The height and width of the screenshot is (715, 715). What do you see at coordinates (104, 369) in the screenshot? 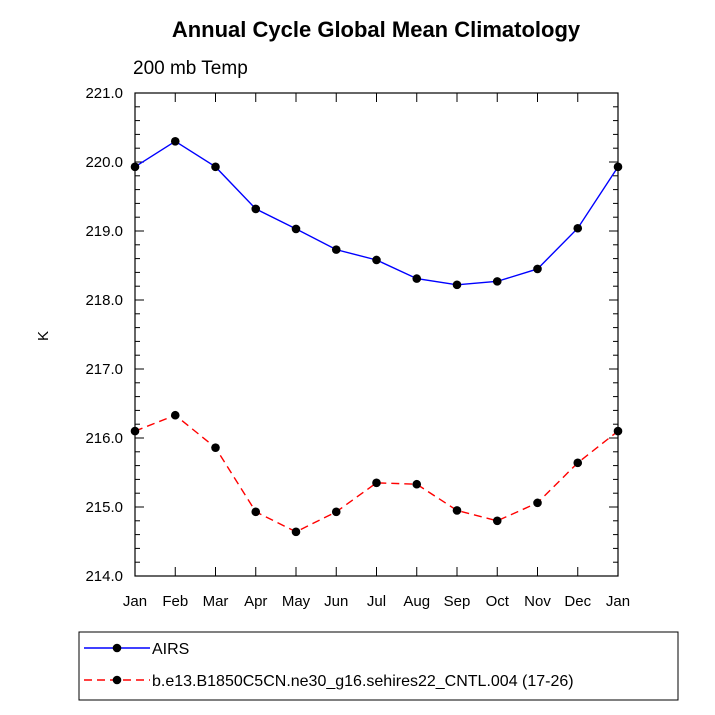
I see `y-tick-label: 217.0` at bounding box center [104, 369].